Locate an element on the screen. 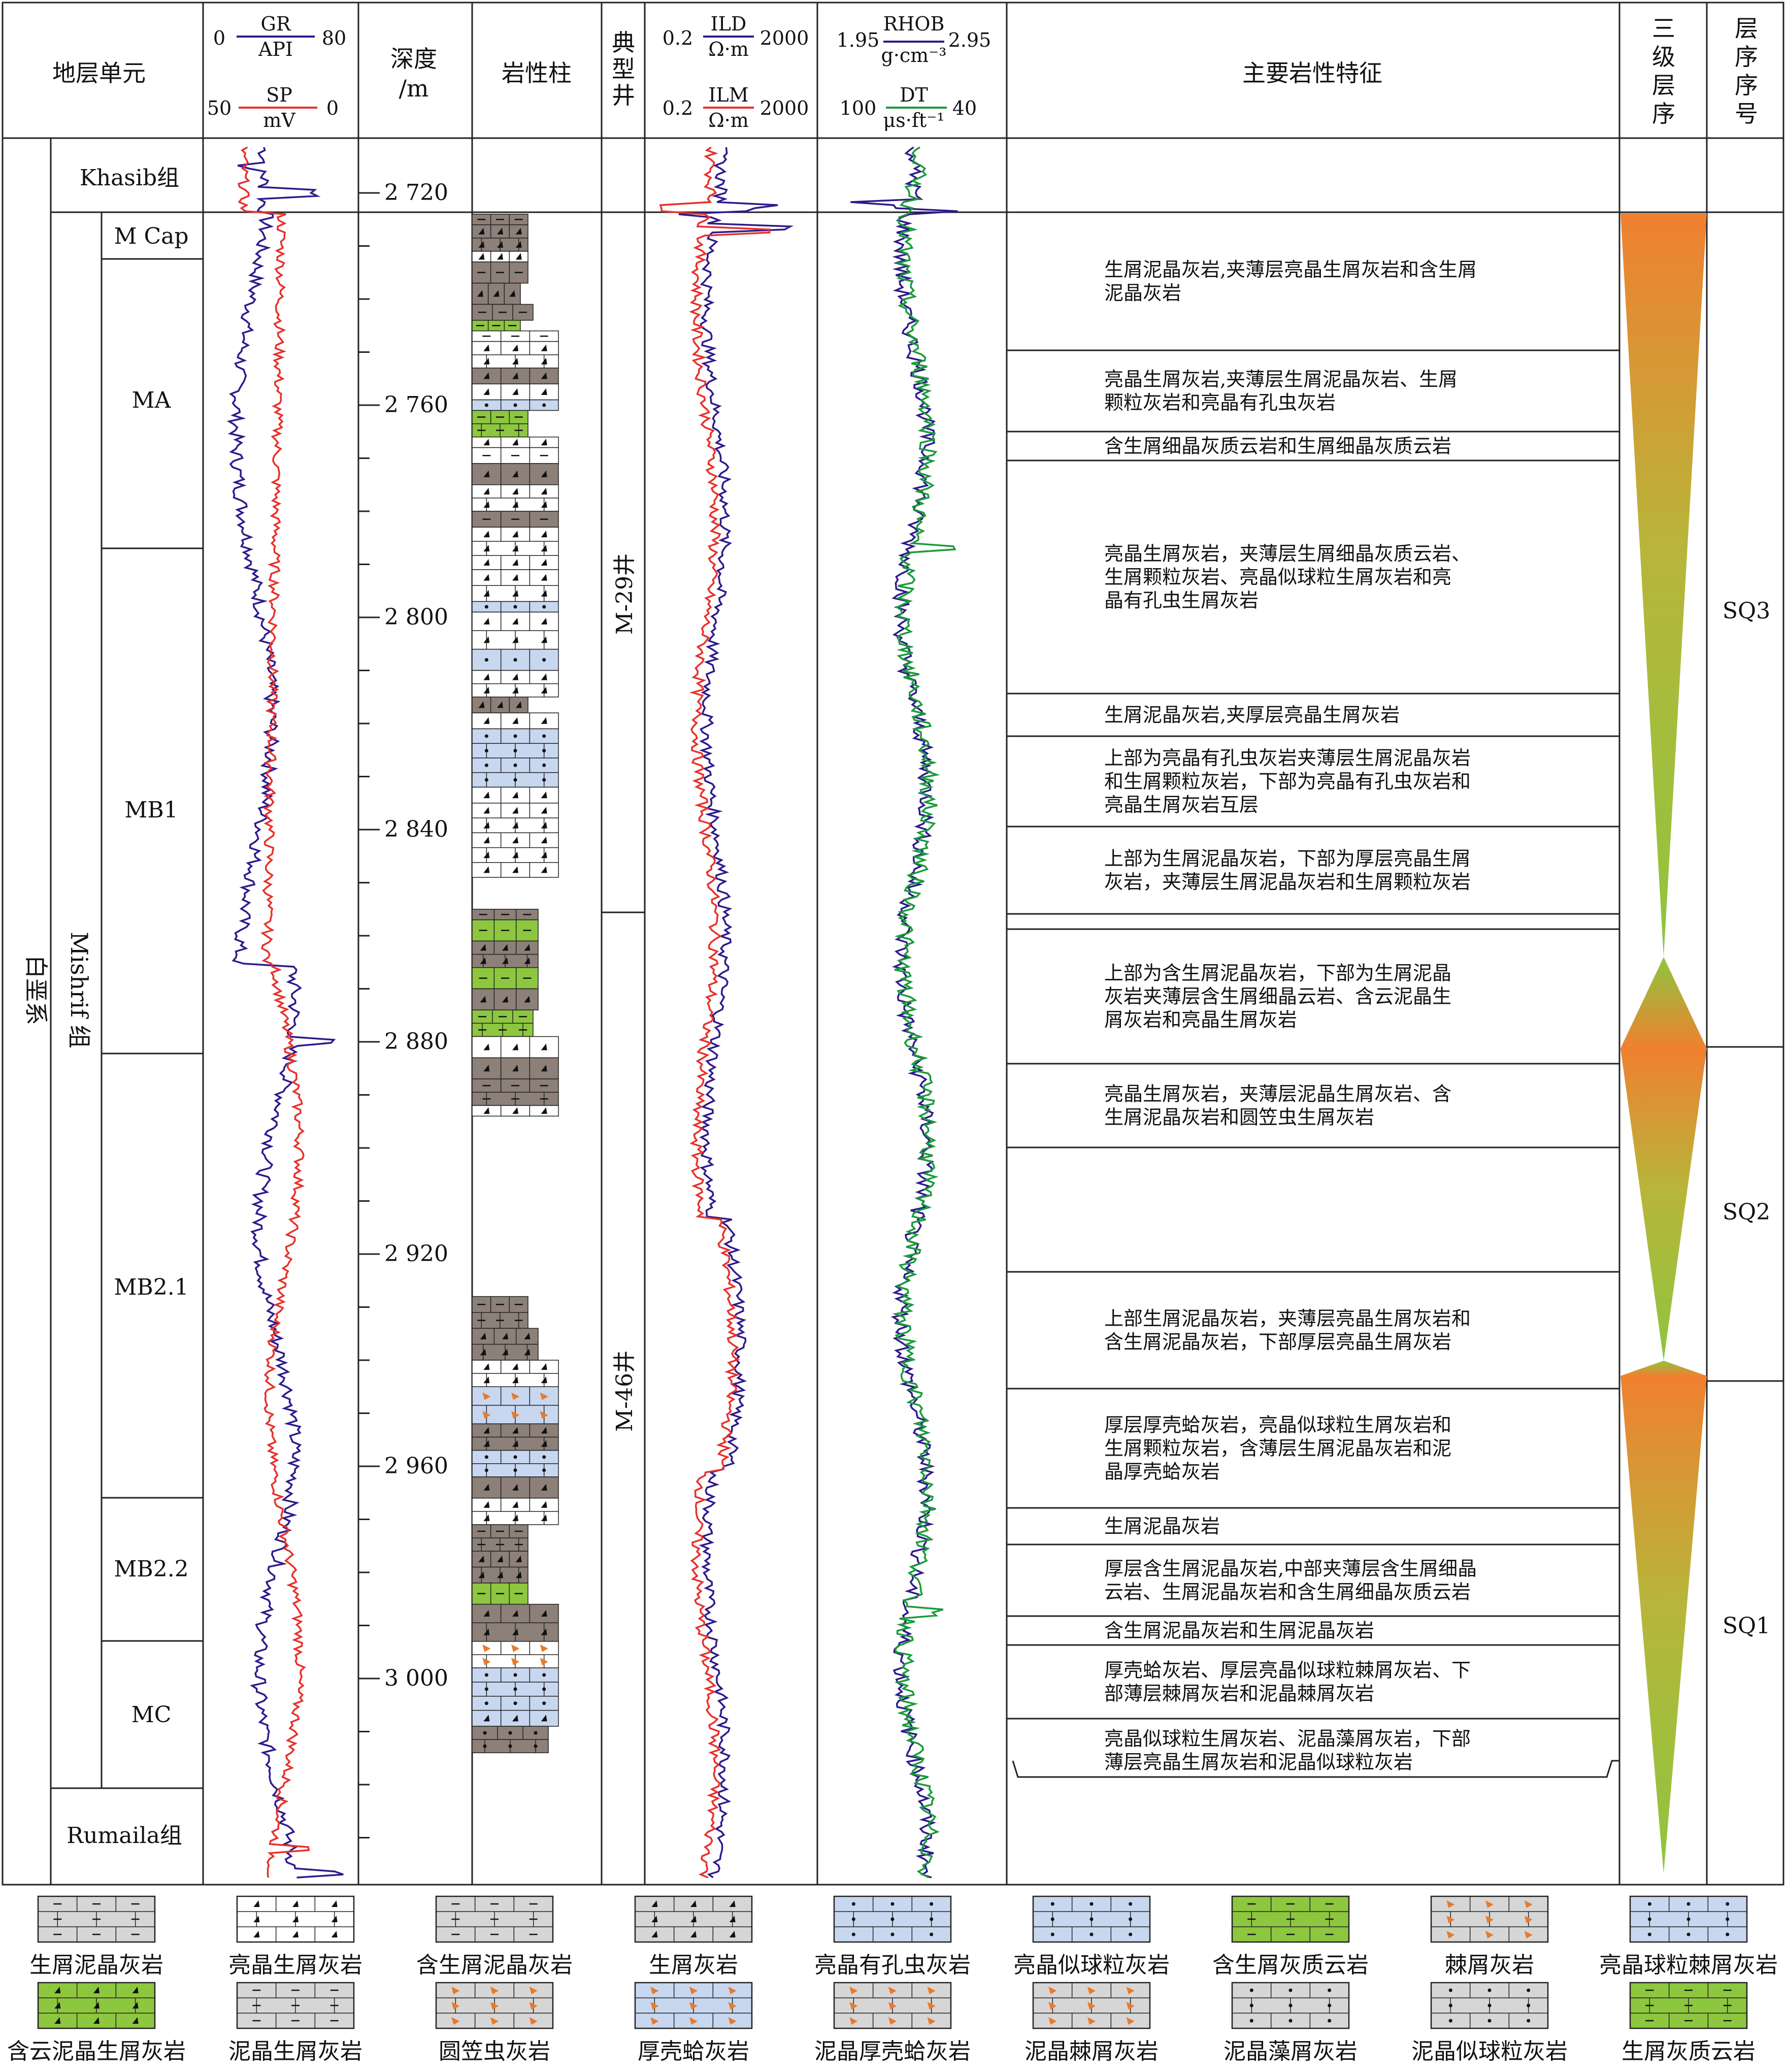  lithology-description: 亮晶似球粒生屑灰岩、泥晶藻屑灰岩，下部薄层亮晶生屑灰岩和泥晶似球粒灰岩 is located at coordinates (1287, 1750).